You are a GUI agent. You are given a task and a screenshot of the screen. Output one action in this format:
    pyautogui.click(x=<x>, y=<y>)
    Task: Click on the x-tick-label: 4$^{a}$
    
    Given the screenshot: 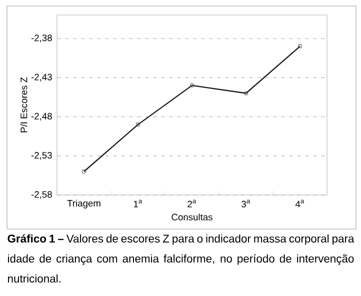 What is the action you would take?
    pyautogui.click(x=299, y=204)
    